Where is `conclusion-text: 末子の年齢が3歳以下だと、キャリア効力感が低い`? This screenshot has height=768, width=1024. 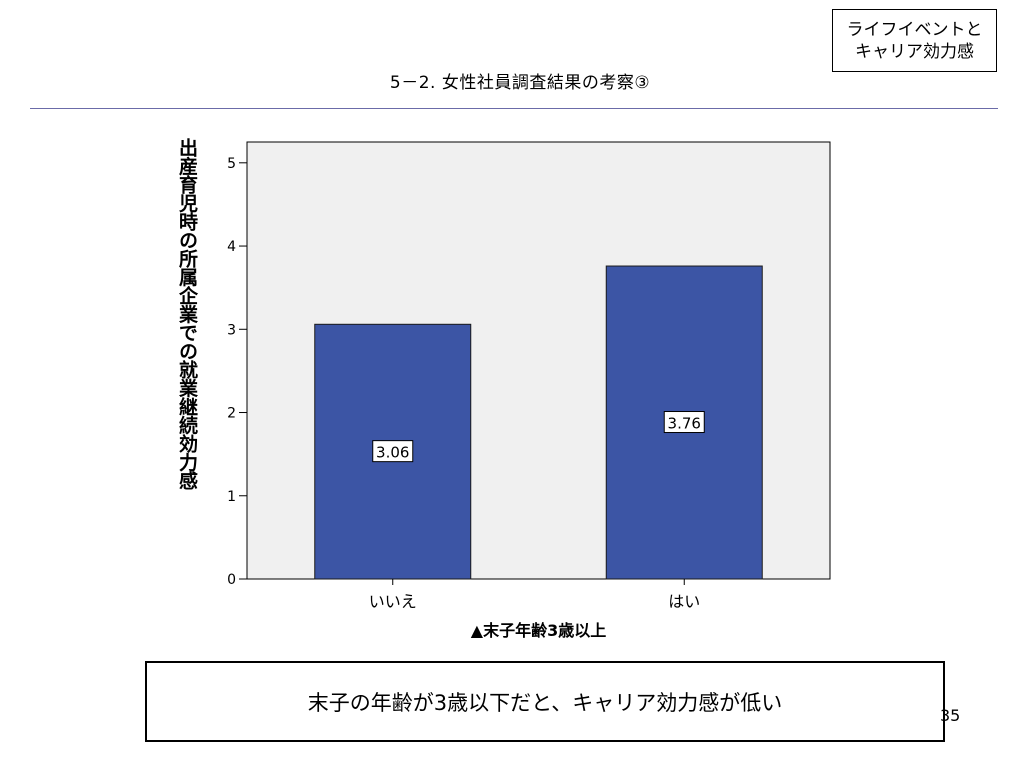
conclusion-text: 末子の年齢が3歳以下だと、キャリア効力感が低い is located at coordinates (545, 702).